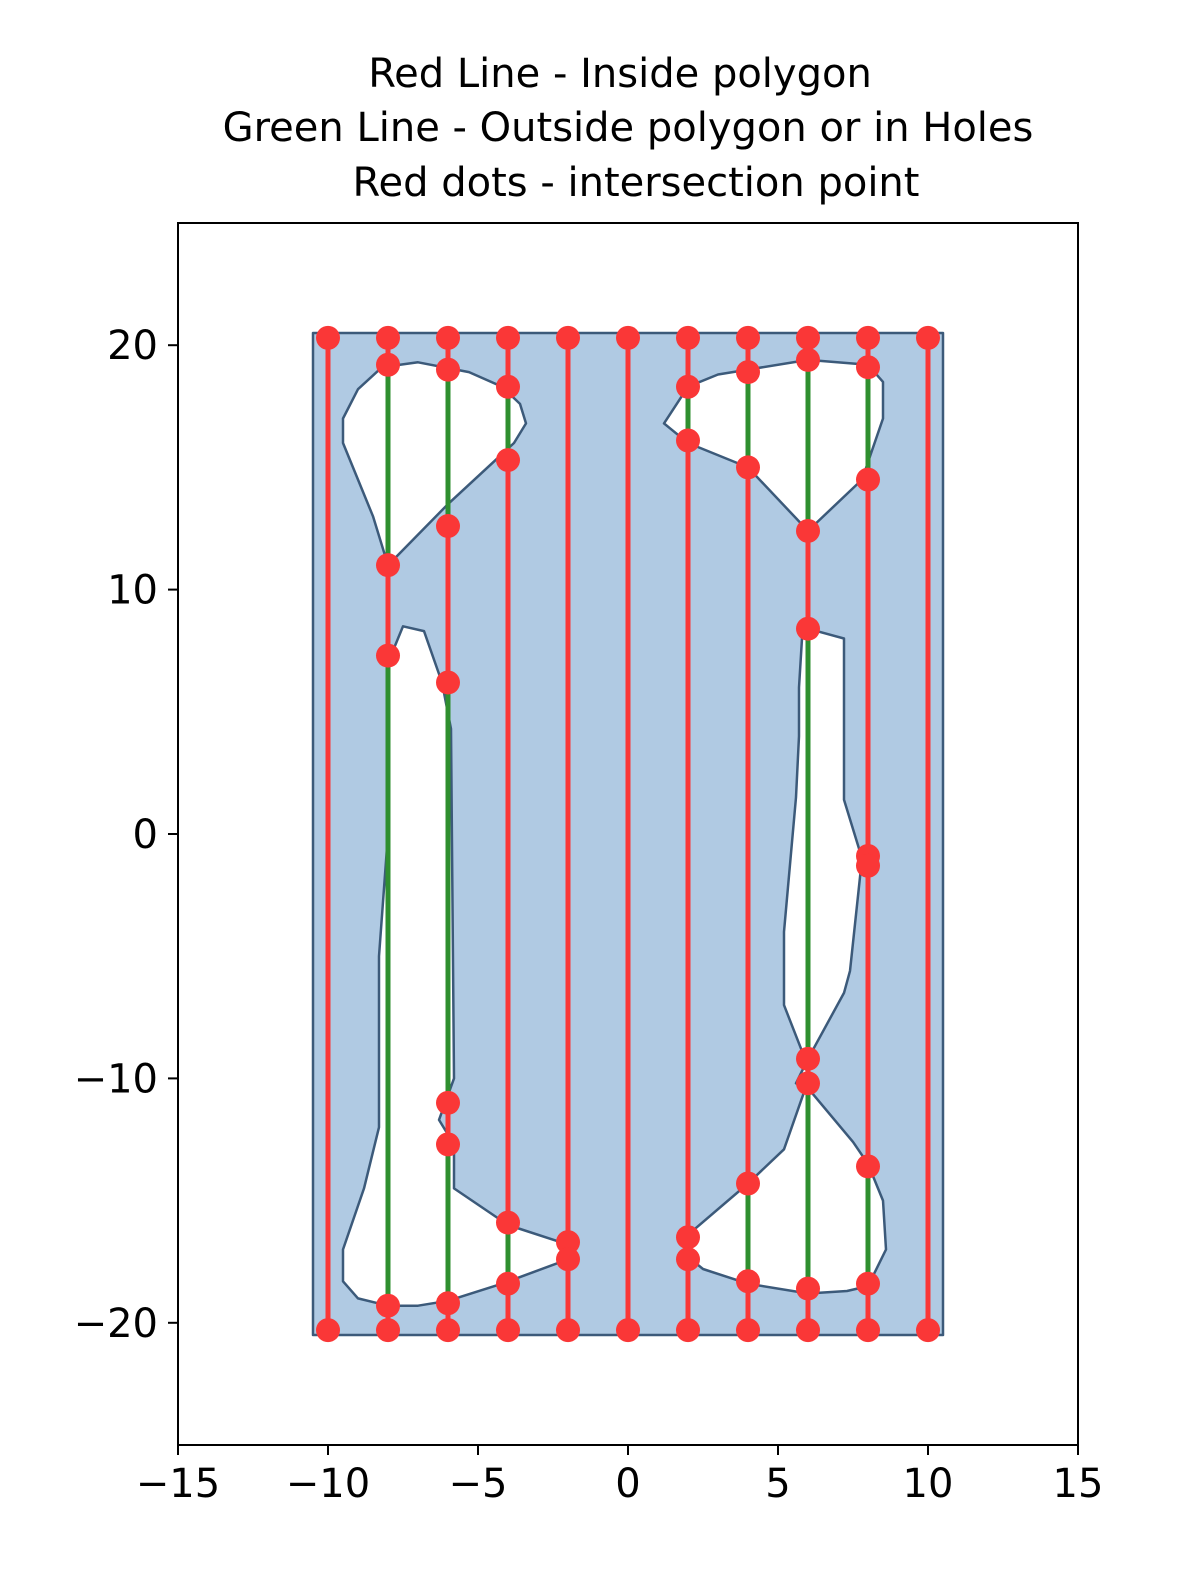 The image size is (1200, 1590). What do you see at coordinates (116, 1324) in the screenshot?
I see `y-tick-label: −20` at bounding box center [116, 1324].